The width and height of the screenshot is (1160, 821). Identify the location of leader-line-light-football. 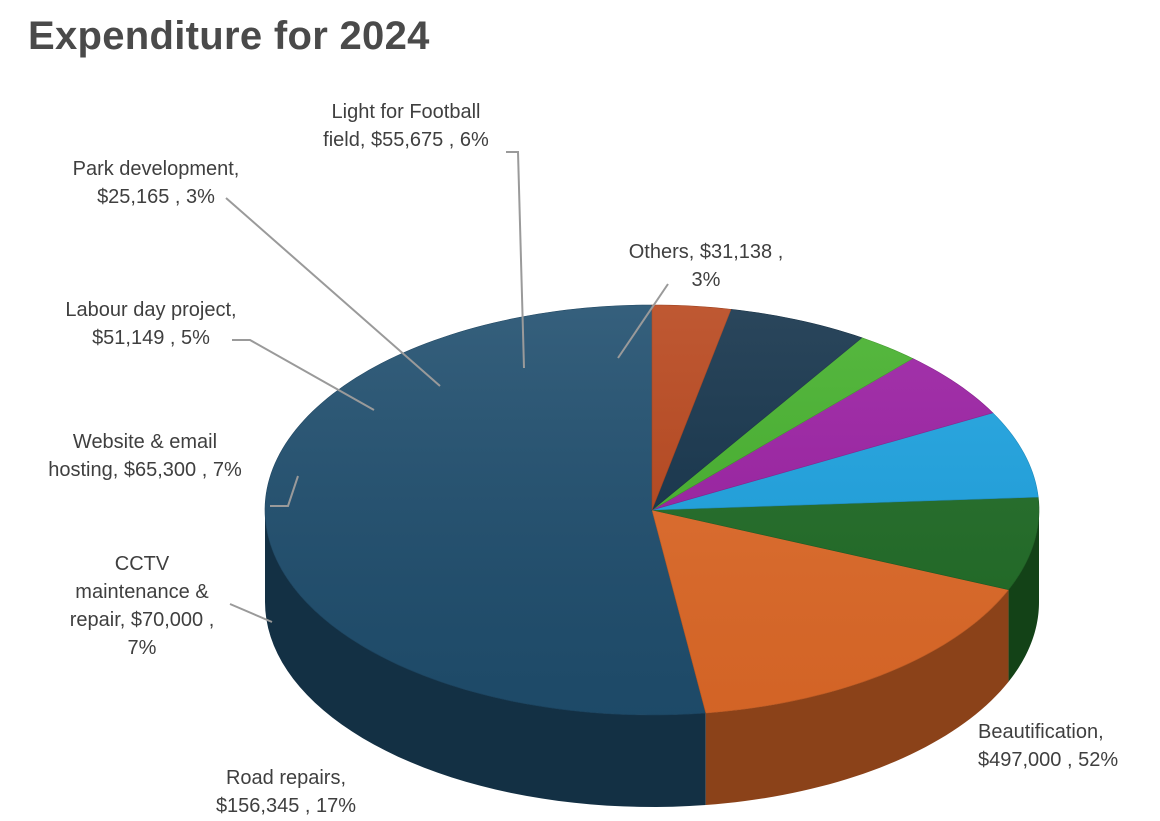
(515, 260).